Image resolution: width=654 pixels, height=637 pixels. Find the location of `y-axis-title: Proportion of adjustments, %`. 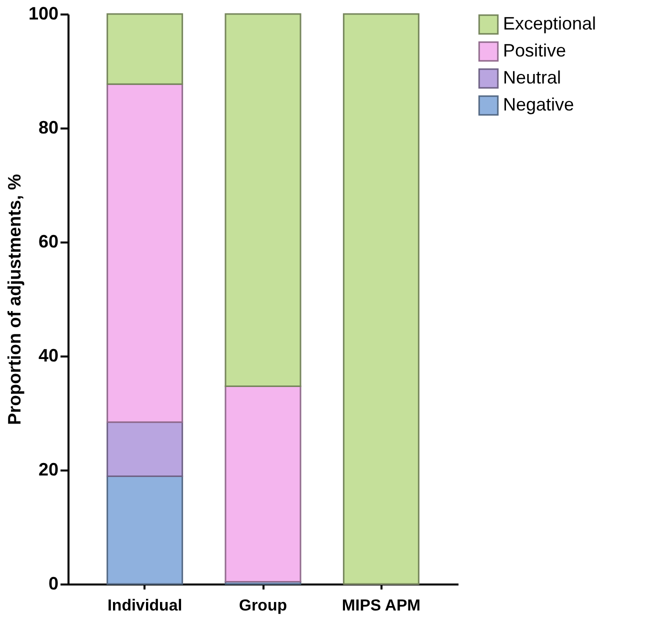

y-axis-title: Proportion of adjustments, % is located at coordinates (14, 300).